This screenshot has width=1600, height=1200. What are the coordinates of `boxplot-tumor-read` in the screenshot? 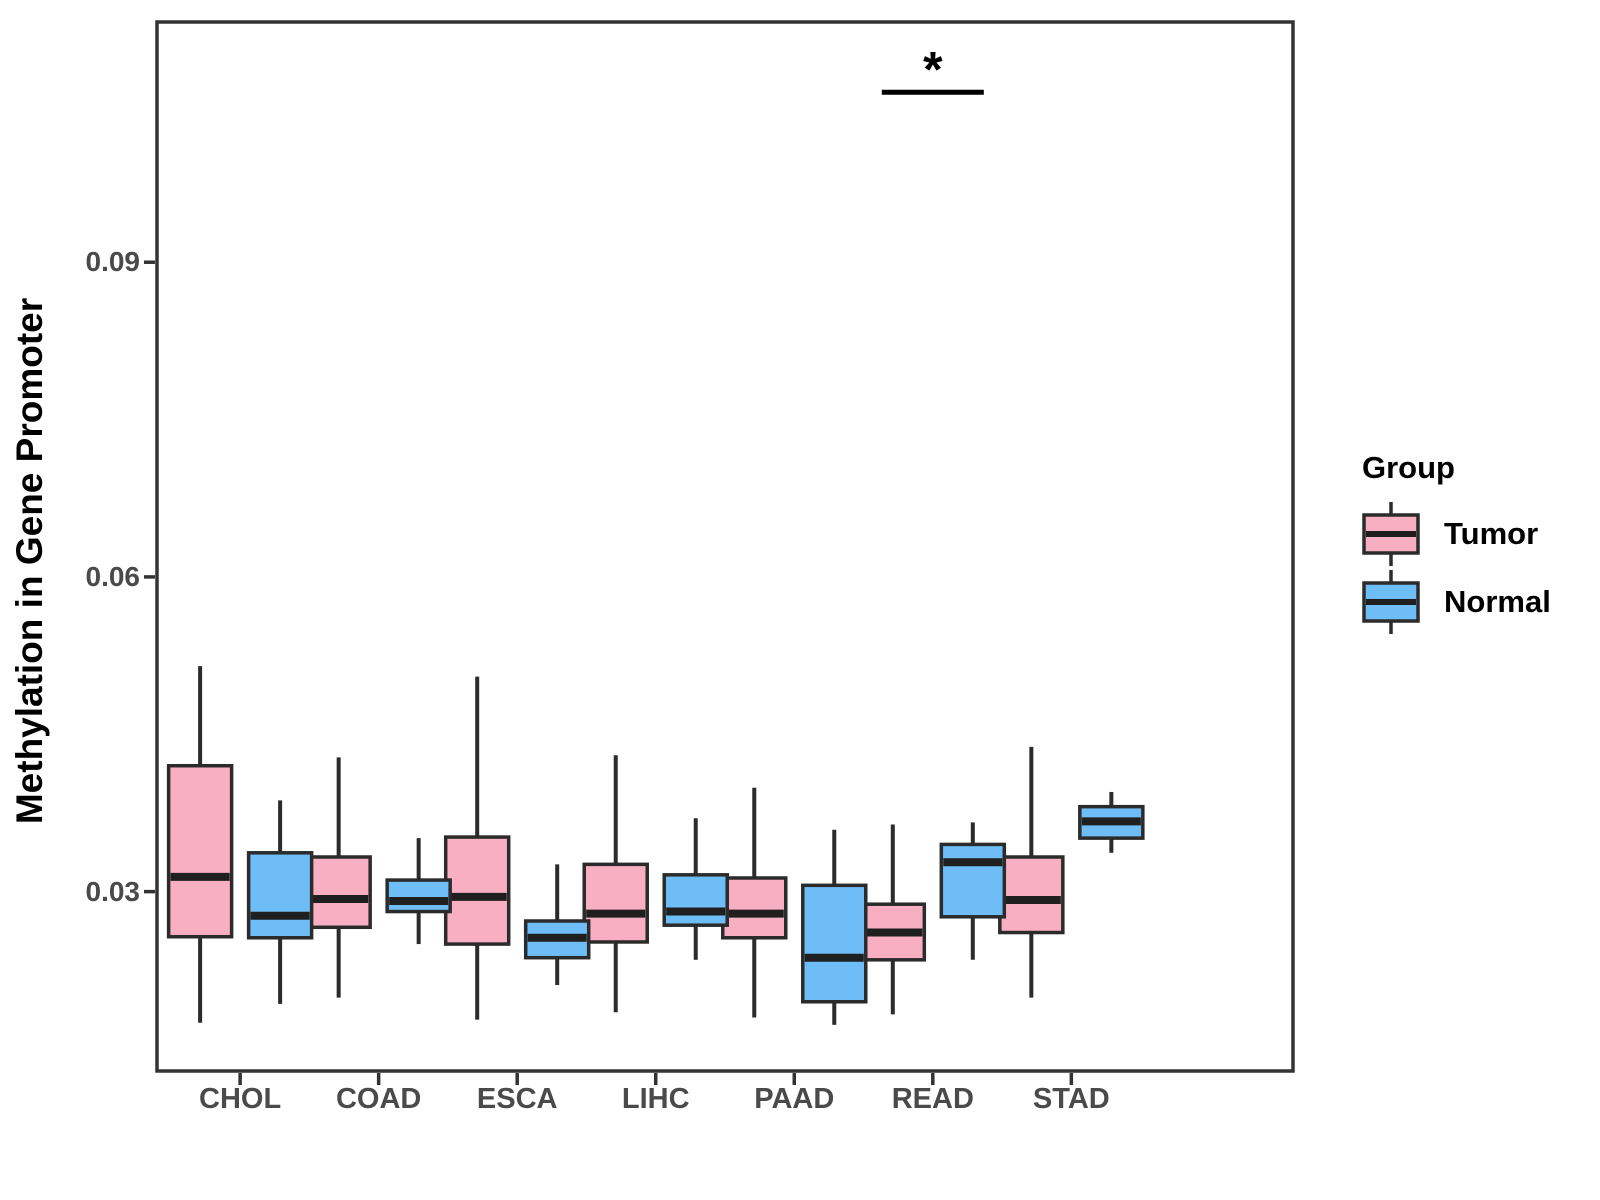 It's located at (893, 919).